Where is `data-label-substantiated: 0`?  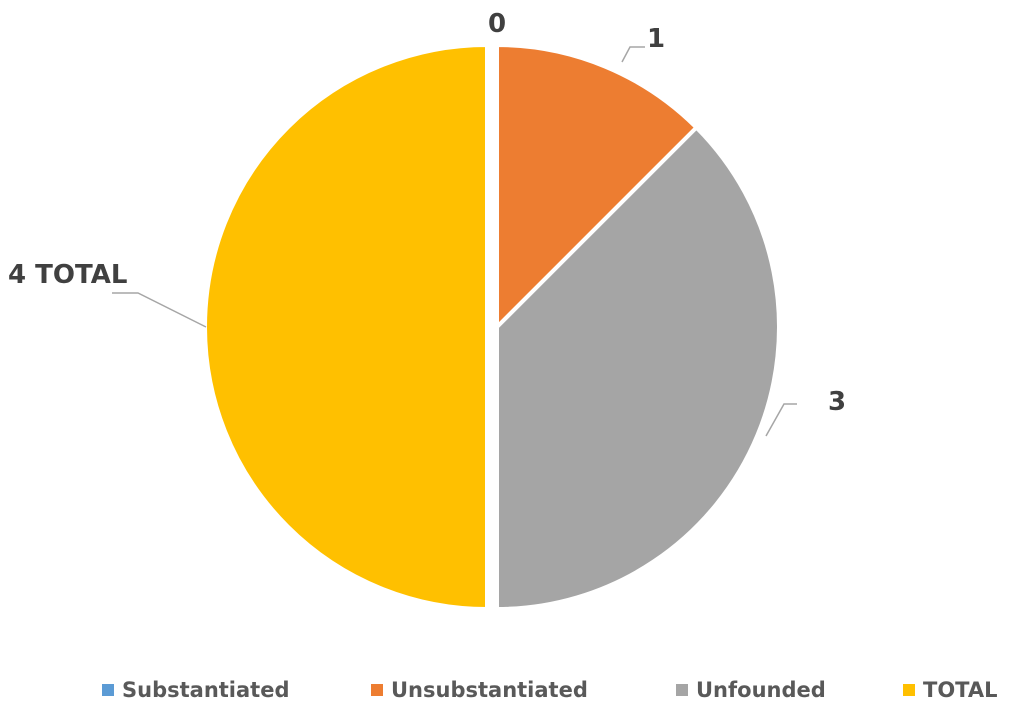 data-label-substantiated: 0 is located at coordinates (497, 24).